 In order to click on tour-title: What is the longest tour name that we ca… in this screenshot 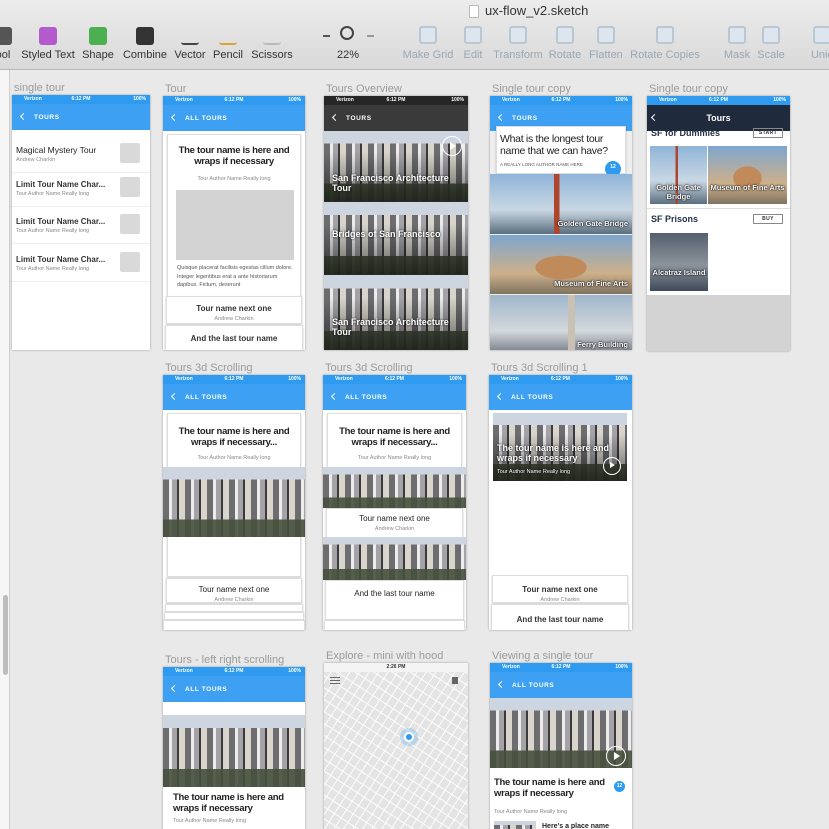, I will do `click(554, 145)`.